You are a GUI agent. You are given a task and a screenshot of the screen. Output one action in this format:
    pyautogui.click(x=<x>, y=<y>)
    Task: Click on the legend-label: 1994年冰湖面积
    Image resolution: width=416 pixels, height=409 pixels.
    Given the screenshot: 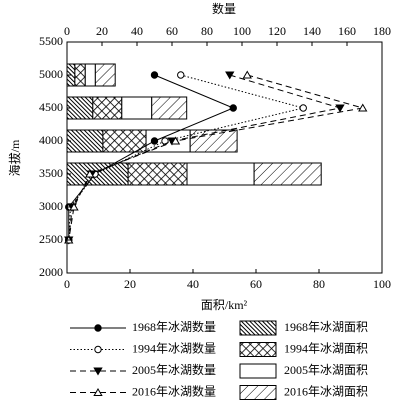 What is the action you would take?
    pyautogui.click(x=326, y=347)
    